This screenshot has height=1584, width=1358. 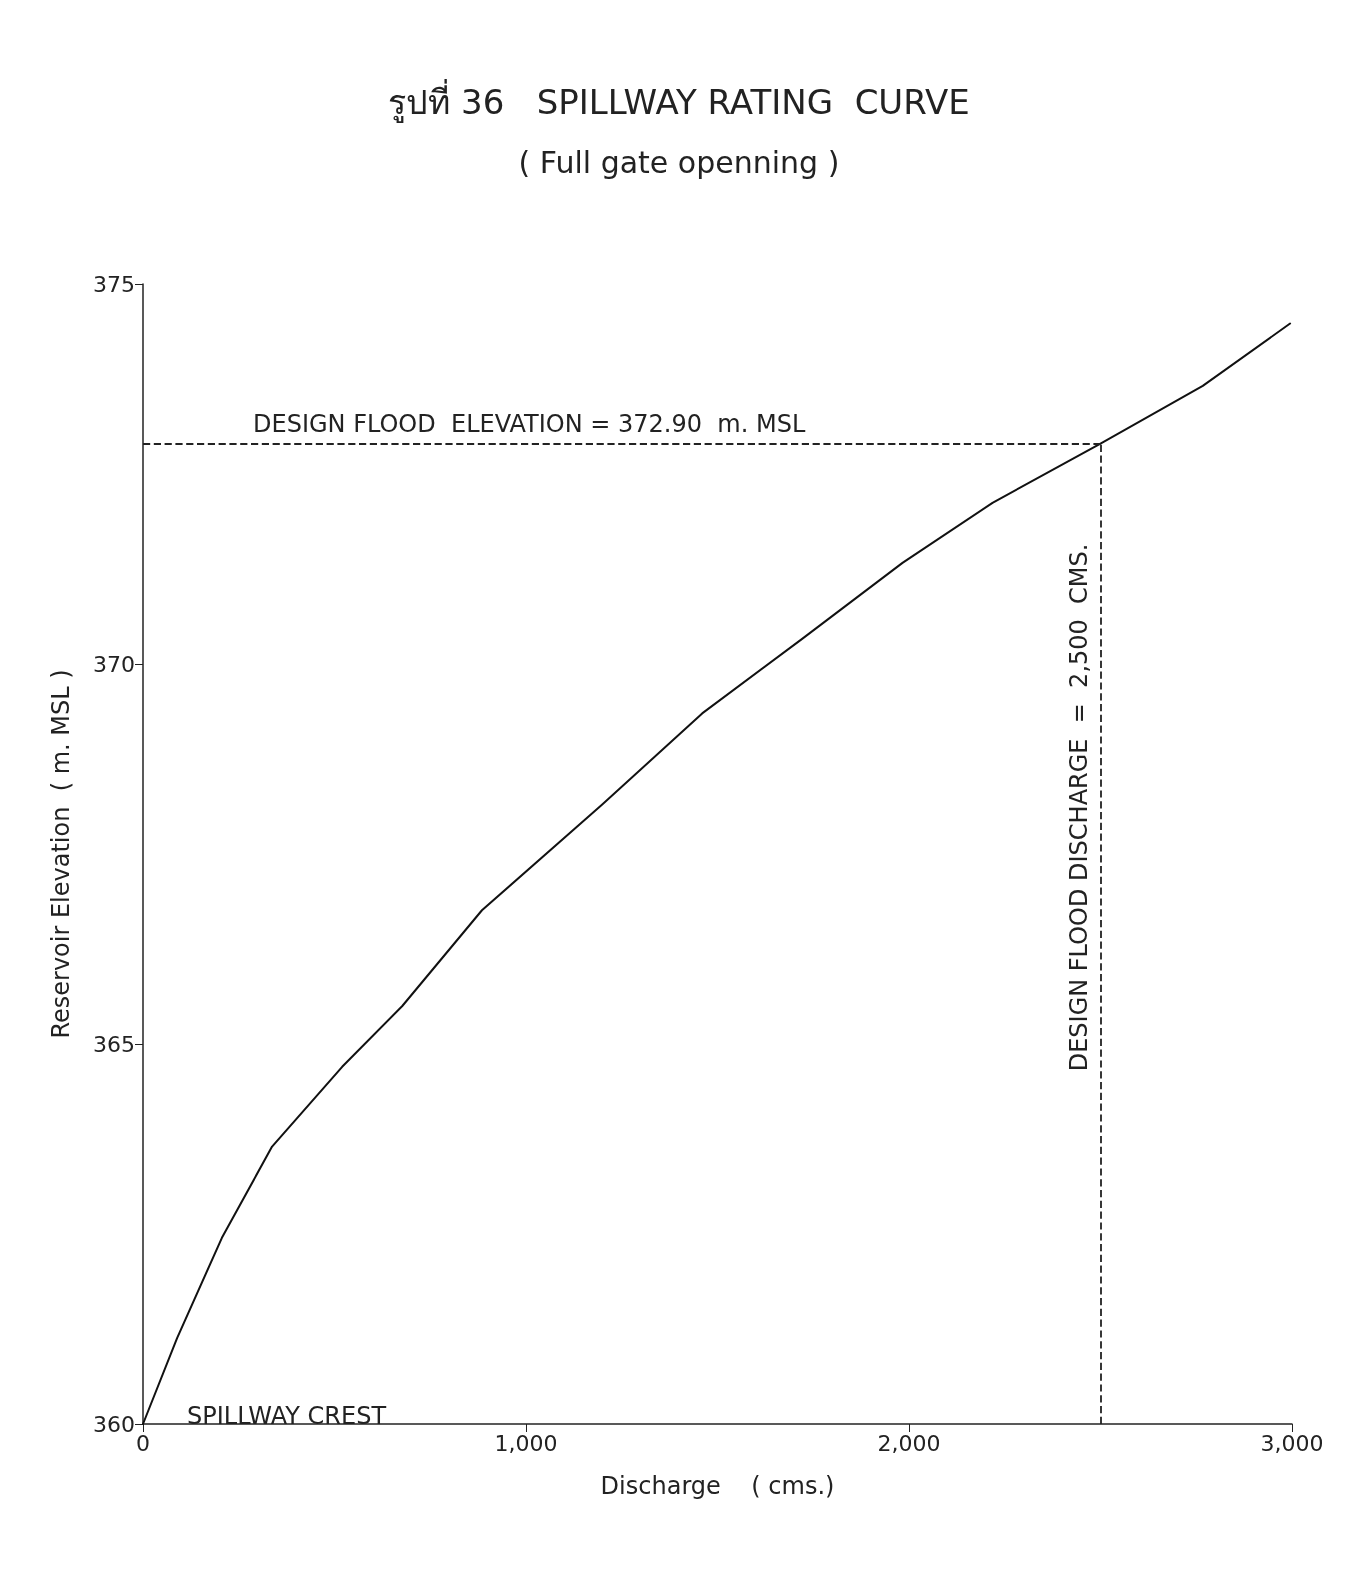 I want to click on x-tick-label: 2,000, so click(x=909, y=1443).